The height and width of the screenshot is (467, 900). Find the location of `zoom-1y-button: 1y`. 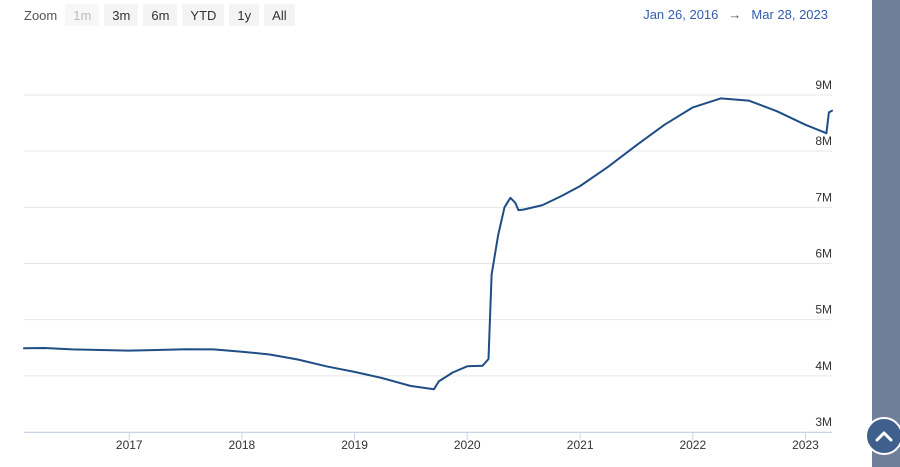

zoom-1y-button: 1y is located at coordinates (244, 15).